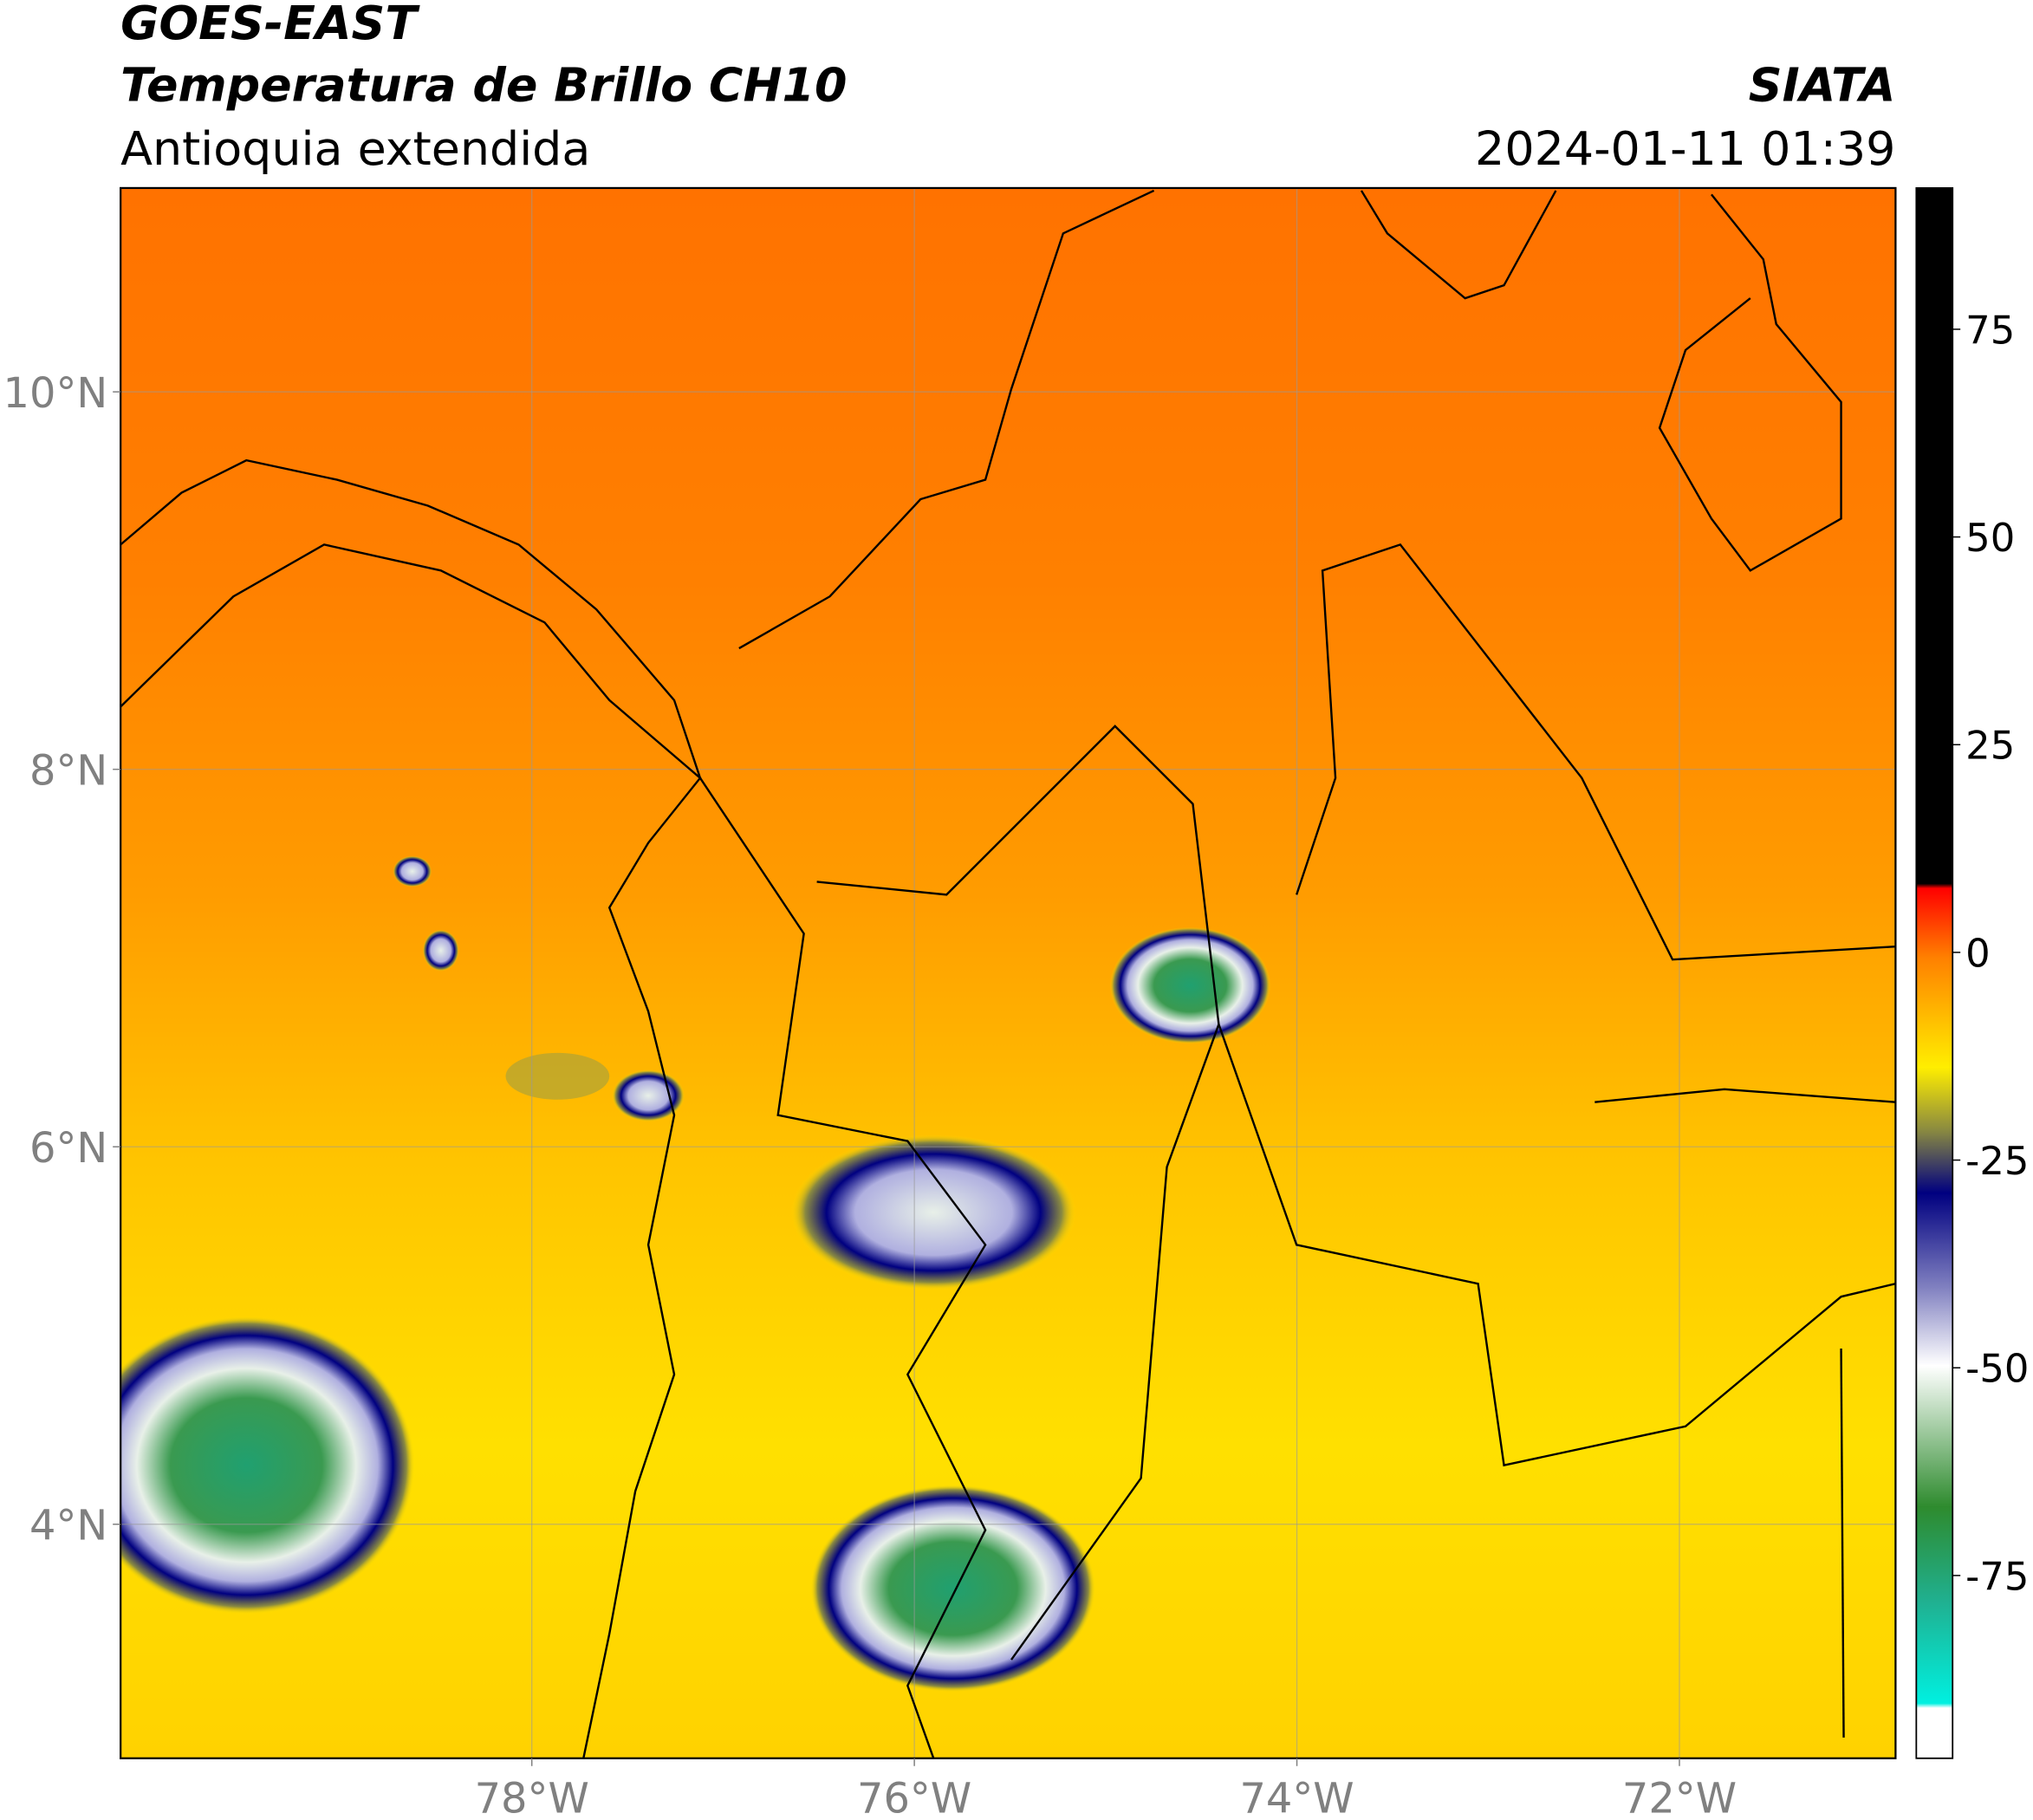 The height and width of the screenshot is (1820, 2033). What do you see at coordinates (68, 1526) in the screenshot?
I see `y-tick-label: 4°N` at bounding box center [68, 1526].